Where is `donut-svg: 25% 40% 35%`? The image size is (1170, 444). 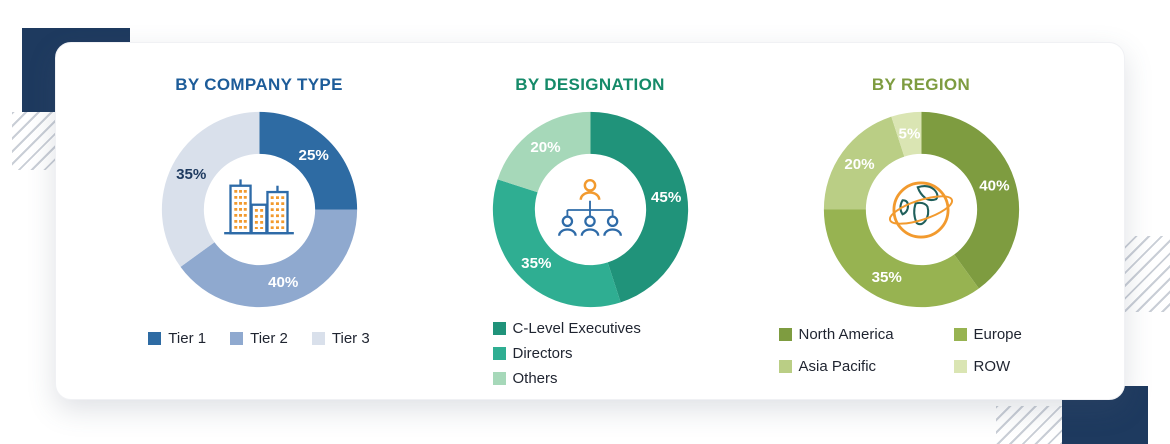 donut-svg: 25% 40% 35% is located at coordinates (259, 209).